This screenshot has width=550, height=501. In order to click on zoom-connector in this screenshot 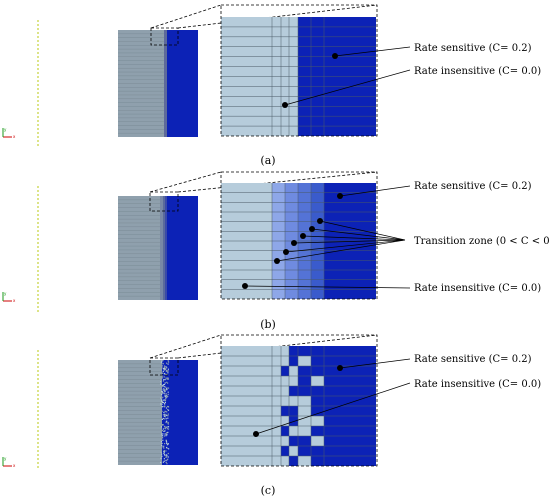, I will do `click(185, 346)`.